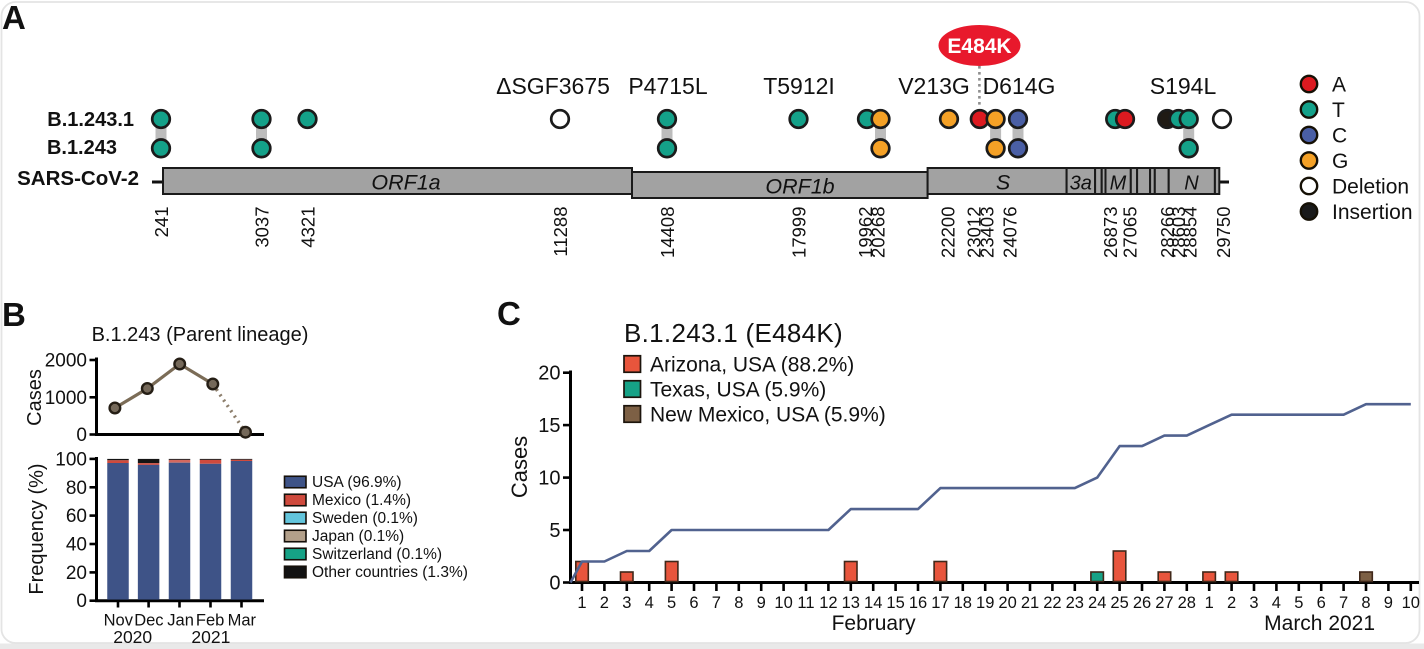 This screenshot has height=649, width=1424. Describe the element at coordinates (37, 528) in the screenshot. I see `svg-text: Frequency (%)` at that location.